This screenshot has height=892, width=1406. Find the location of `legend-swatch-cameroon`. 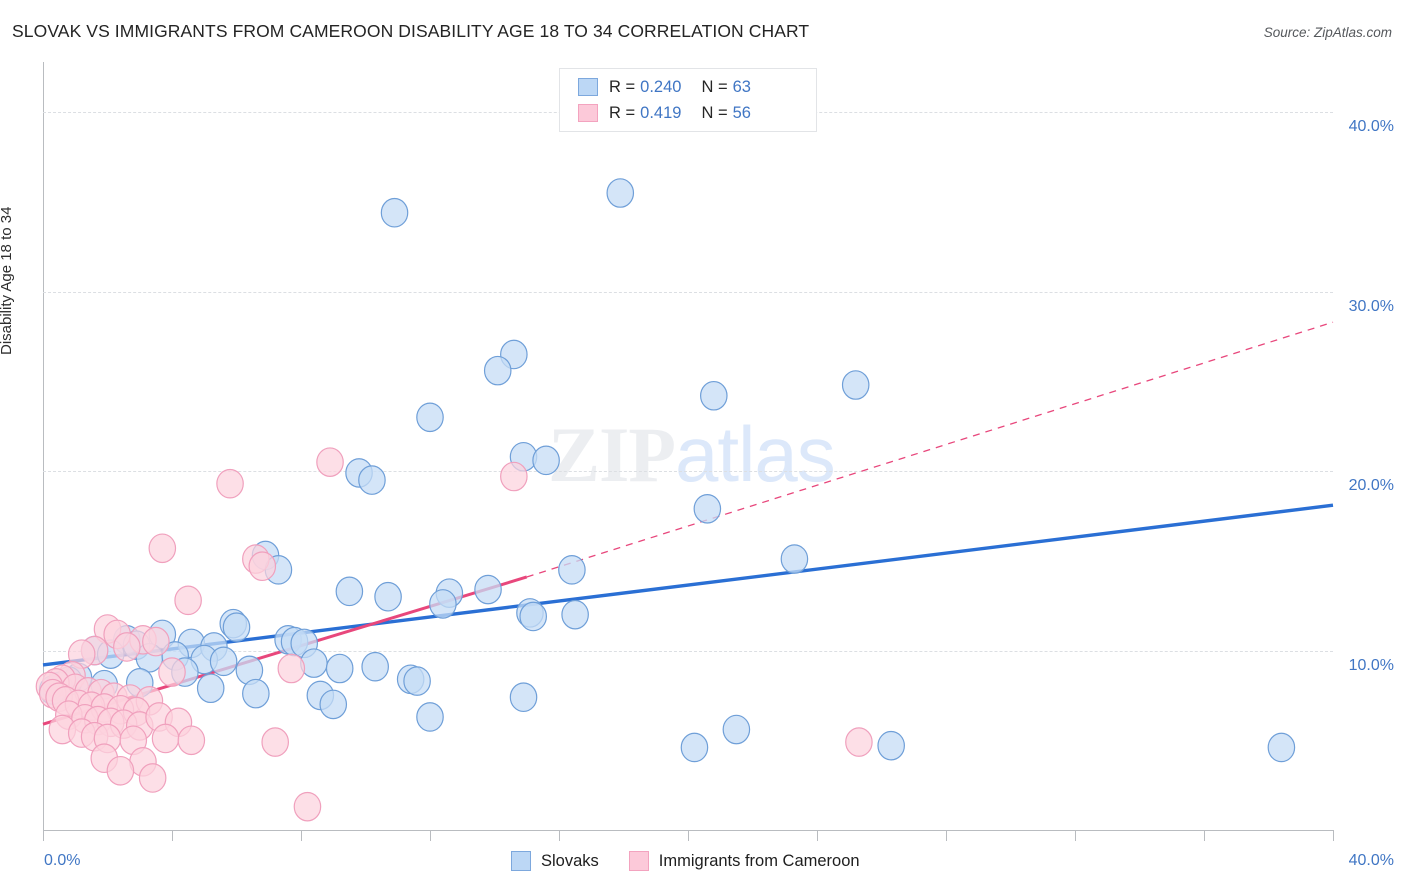

legend-swatch-cameroon is located at coordinates (638, 861).